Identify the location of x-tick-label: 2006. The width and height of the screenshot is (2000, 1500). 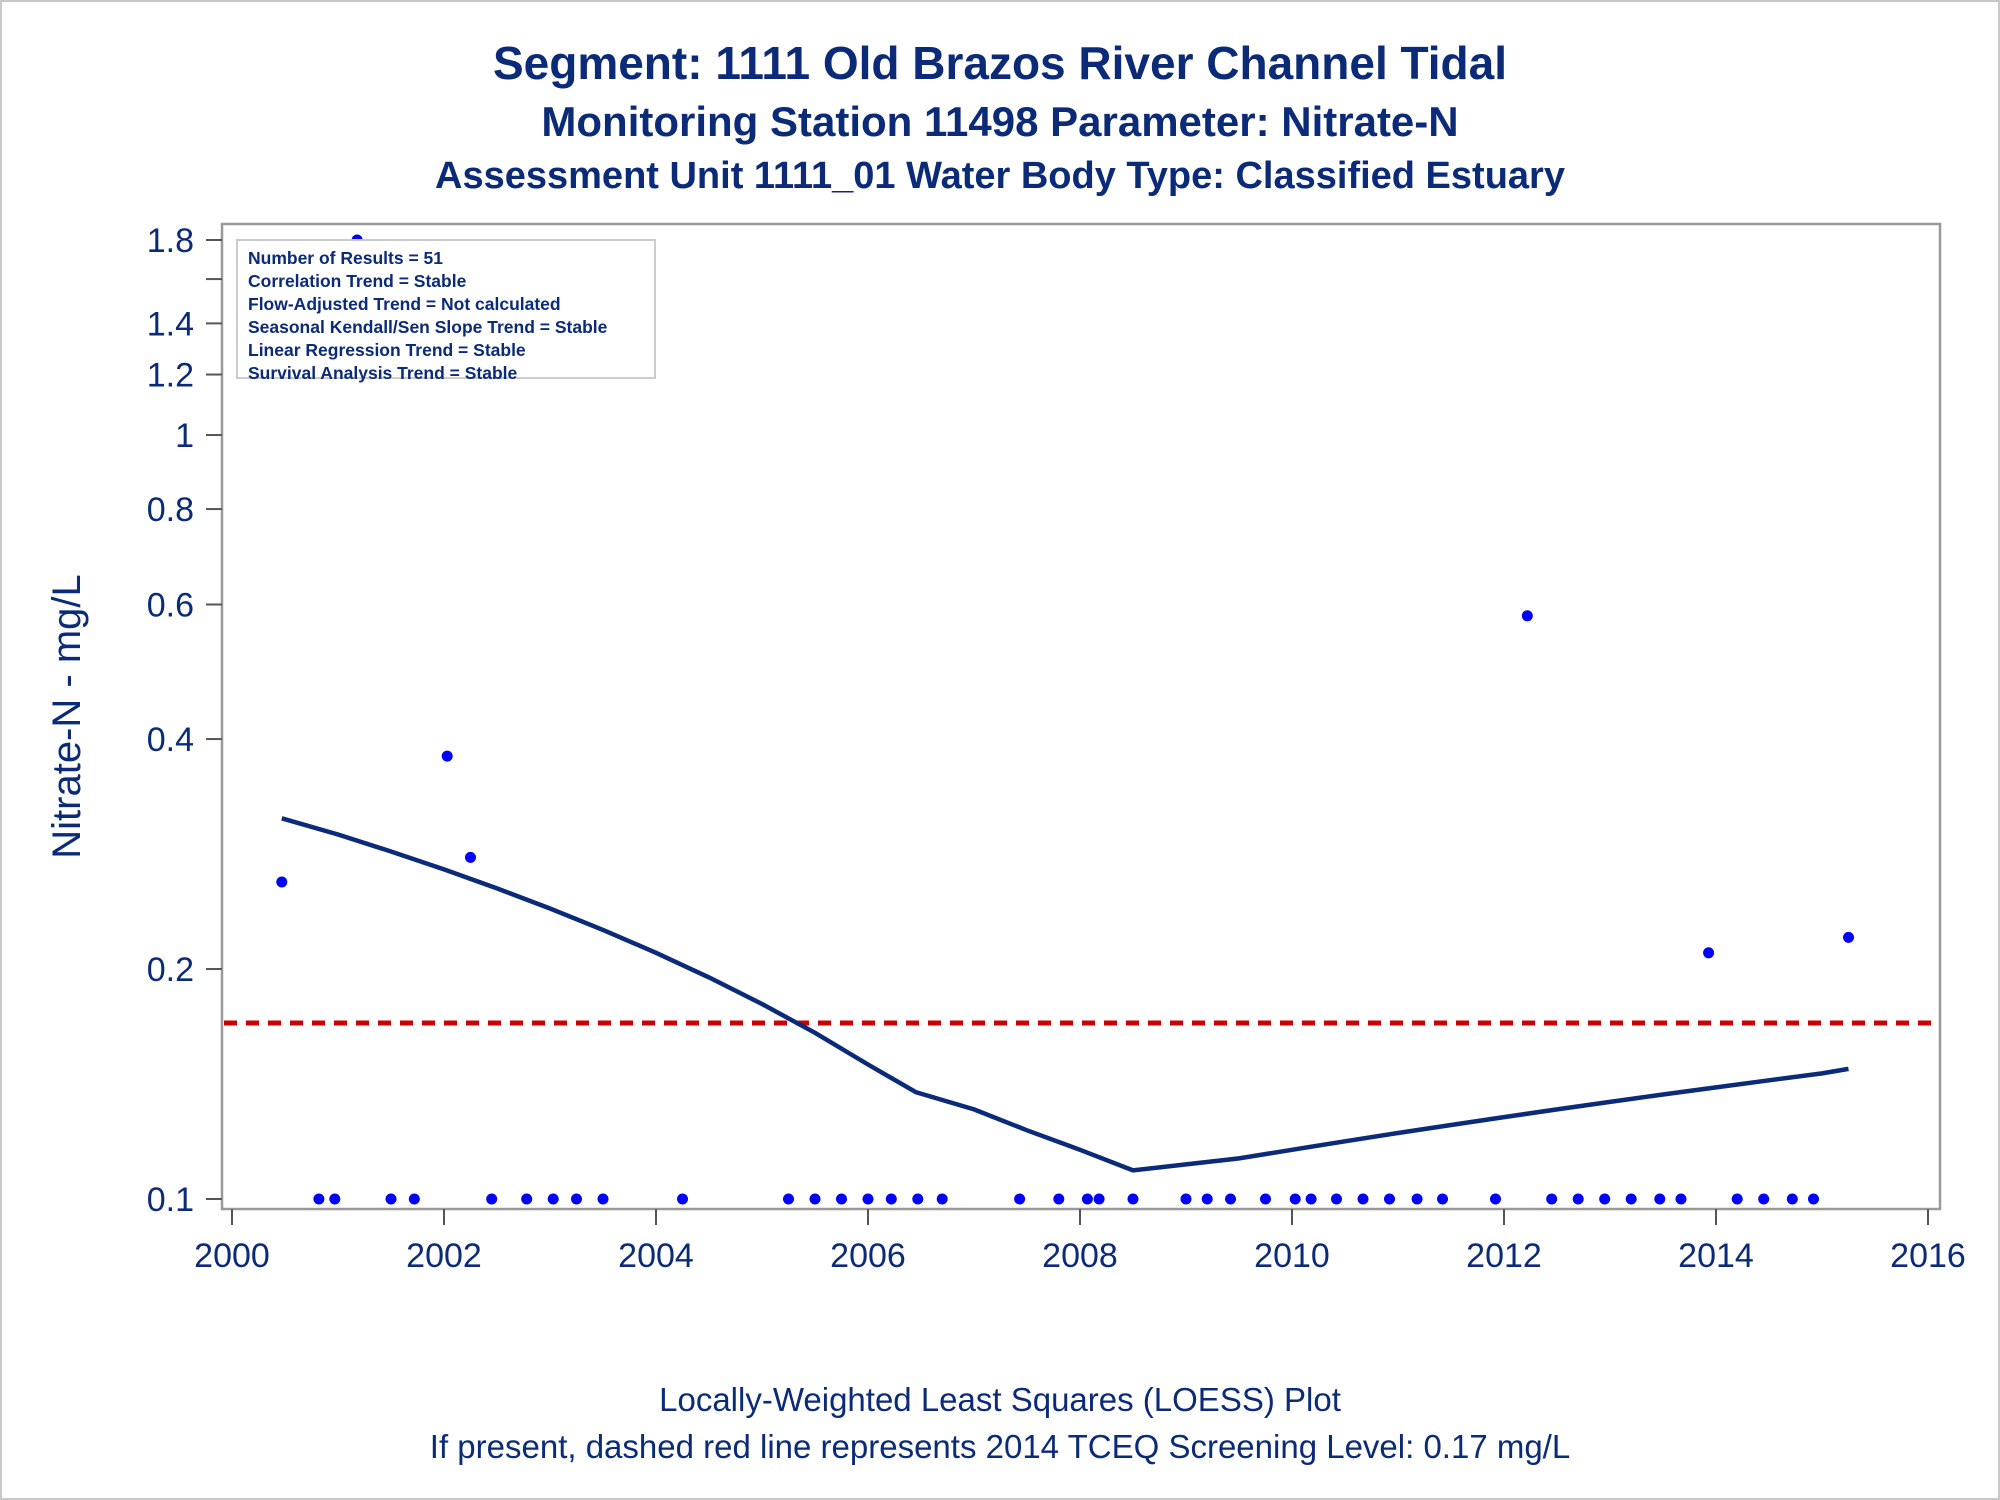
(868, 1256).